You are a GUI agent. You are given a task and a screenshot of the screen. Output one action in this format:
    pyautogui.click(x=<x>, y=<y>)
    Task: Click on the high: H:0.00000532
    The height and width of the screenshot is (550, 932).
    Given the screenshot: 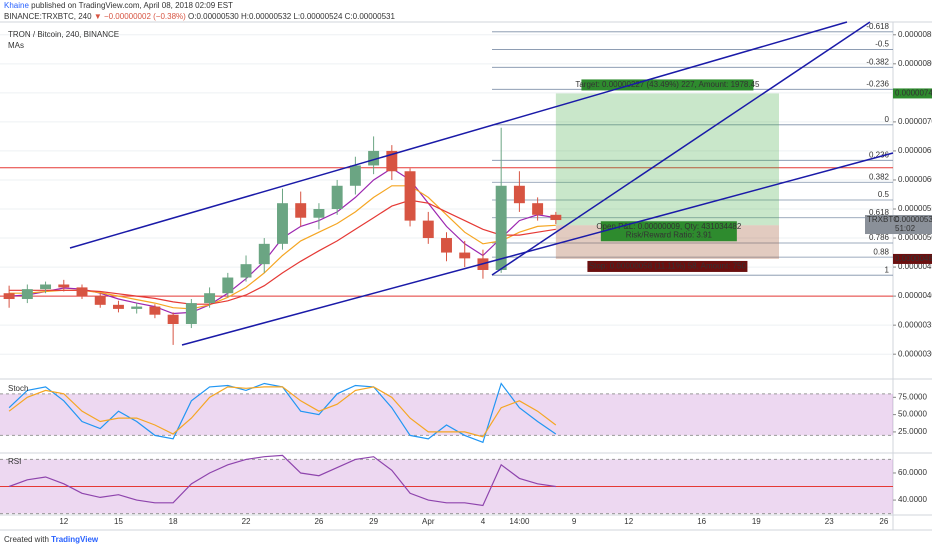 What is the action you would take?
    pyautogui.click(x=266, y=16)
    